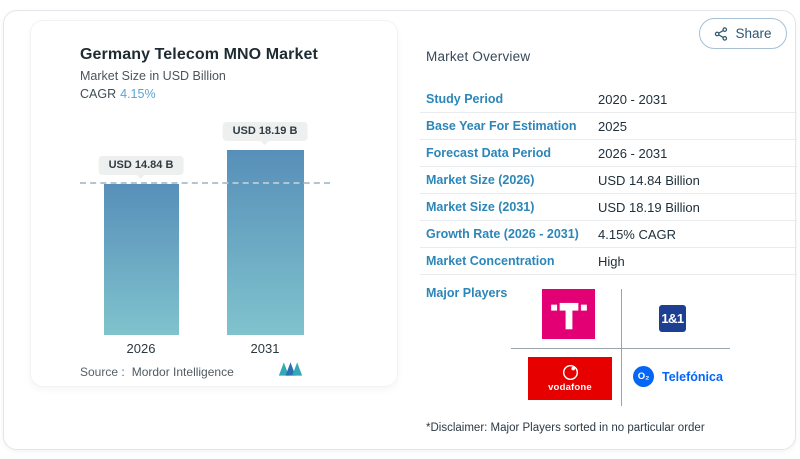 This screenshot has width=800, height=459. Describe the element at coordinates (141, 259) in the screenshot. I see `bar-2026` at that location.